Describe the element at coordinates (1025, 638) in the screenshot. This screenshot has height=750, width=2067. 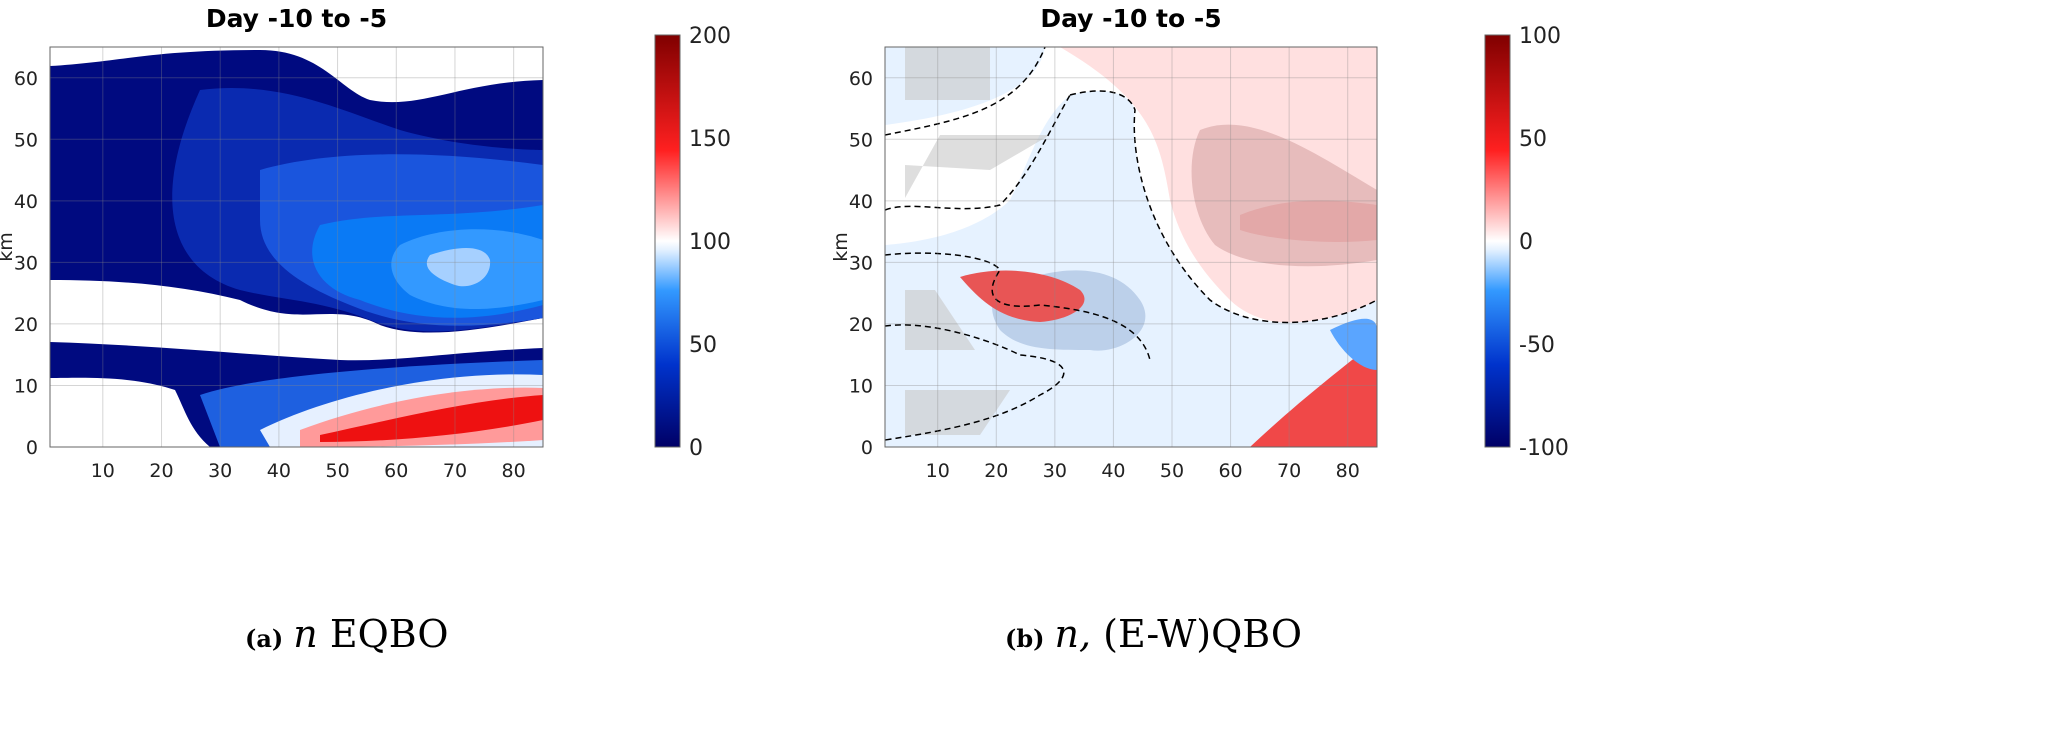
I see `caption-b-label: (b)` at that location.